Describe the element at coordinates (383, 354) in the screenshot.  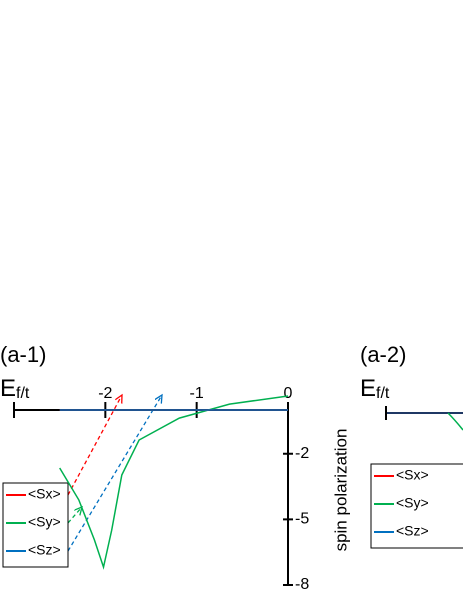
I see `panel-label: (a-2)` at that location.